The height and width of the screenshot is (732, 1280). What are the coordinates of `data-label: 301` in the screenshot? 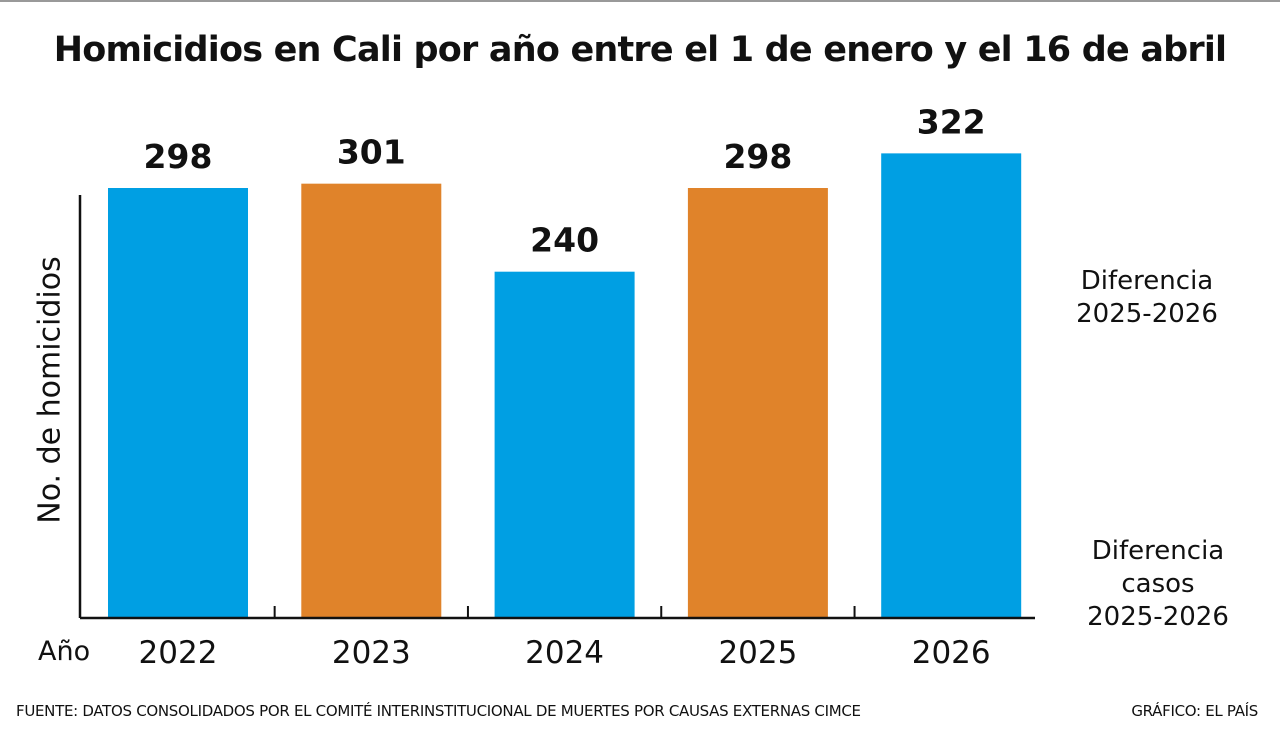 It's located at (371, 152).